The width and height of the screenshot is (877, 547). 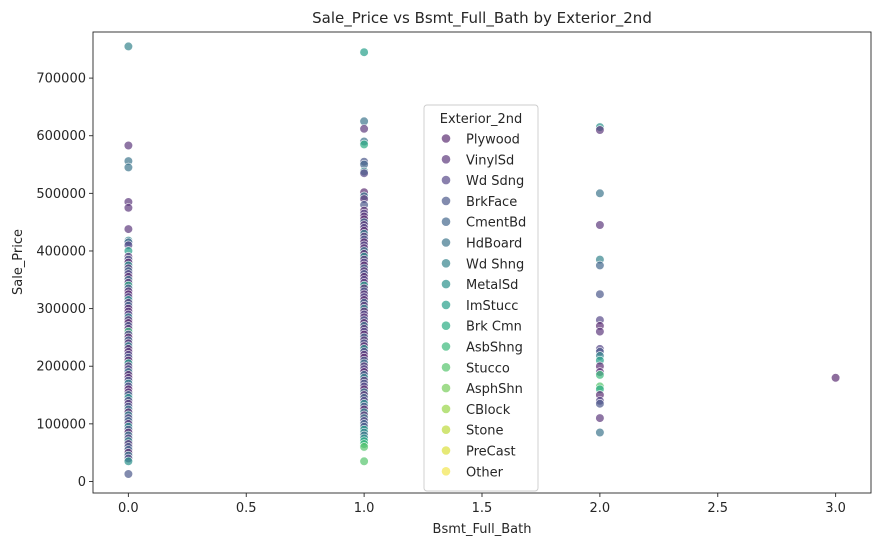 I want to click on legend-label: Wd Shng, so click(x=495, y=264).